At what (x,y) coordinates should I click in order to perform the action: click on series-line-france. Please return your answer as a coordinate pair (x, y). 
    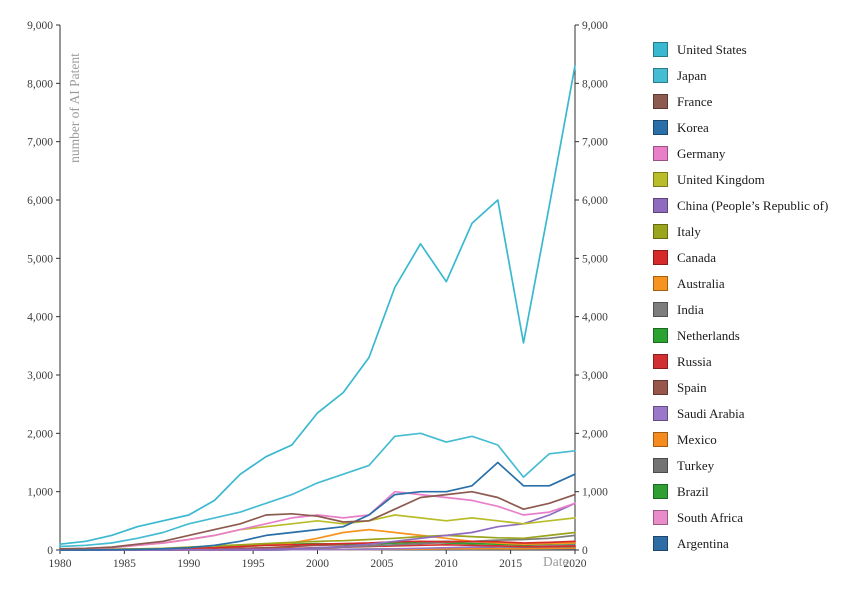
    Looking at the image, I should click on (317, 520).